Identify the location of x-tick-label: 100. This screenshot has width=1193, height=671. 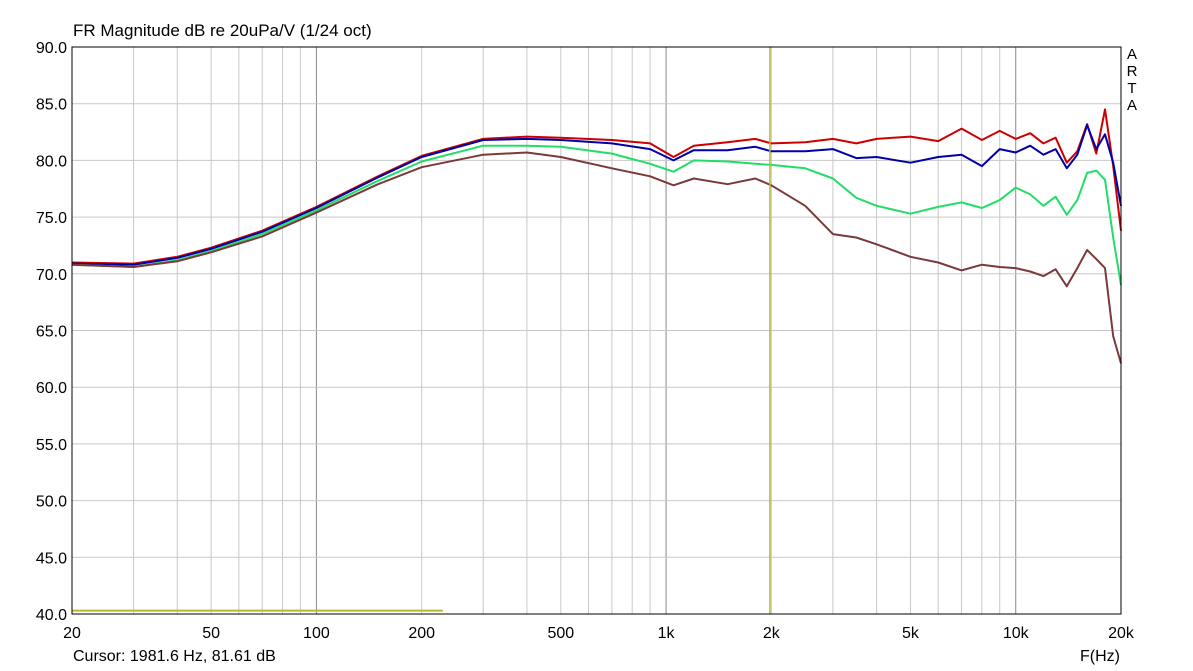
(316, 633).